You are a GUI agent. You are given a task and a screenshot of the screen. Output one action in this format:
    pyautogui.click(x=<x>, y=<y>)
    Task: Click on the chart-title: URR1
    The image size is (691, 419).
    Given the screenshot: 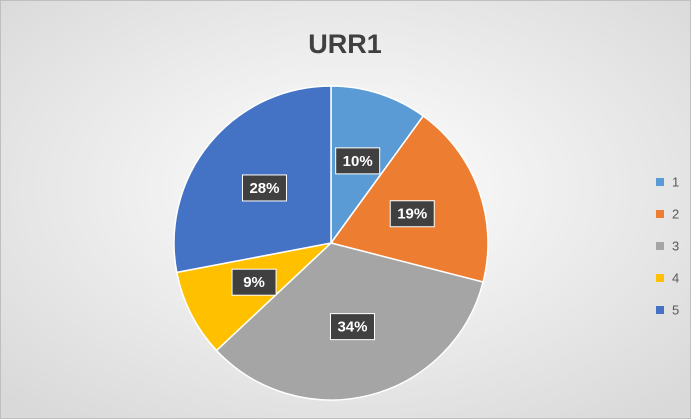 What is the action you would take?
    pyautogui.click(x=345, y=44)
    